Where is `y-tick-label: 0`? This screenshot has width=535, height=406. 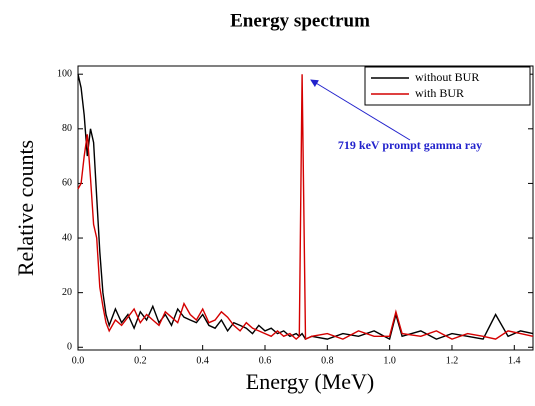 y-tick-label: 0 is located at coordinates (69, 347).